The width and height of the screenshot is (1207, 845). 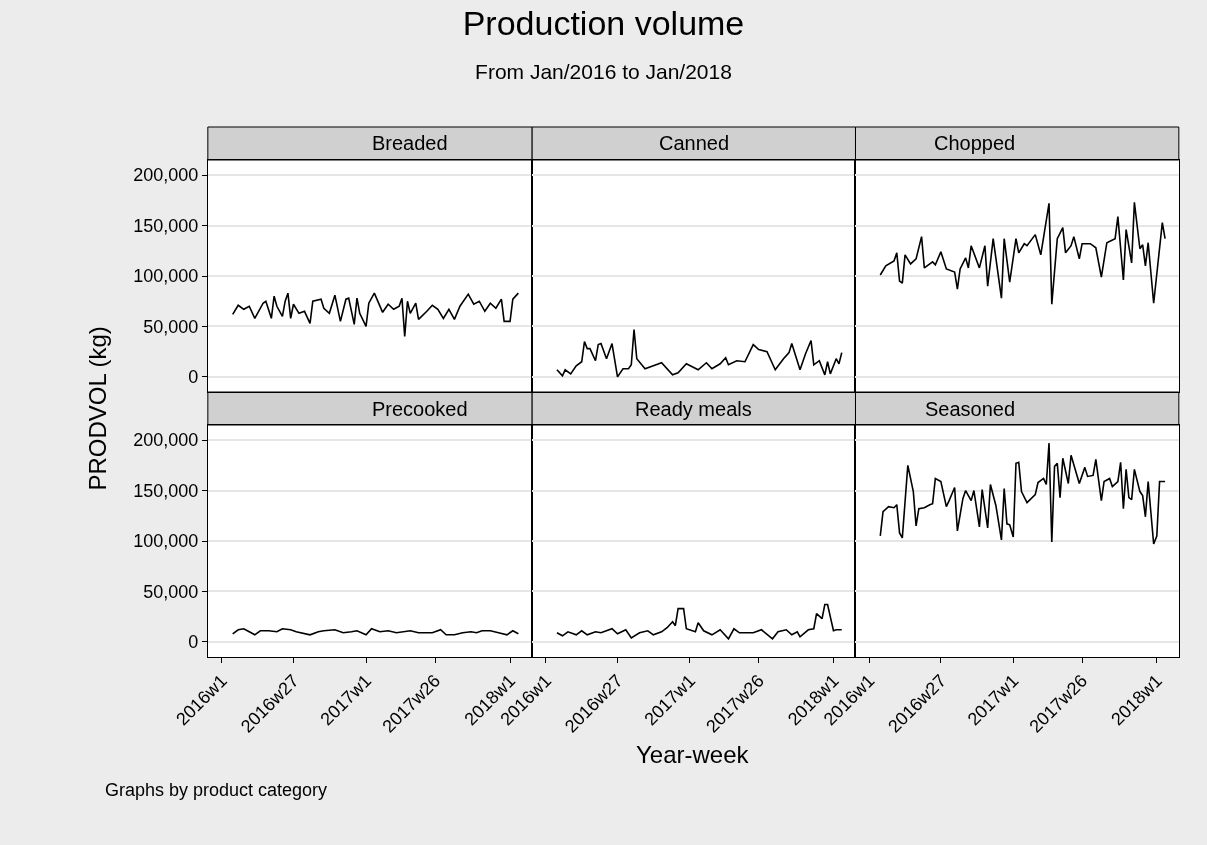 What do you see at coordinates (603, 72) in the screenshot?
I see `text: From Jan/2016 to Jan/2018` at bounding box center [603, 72].